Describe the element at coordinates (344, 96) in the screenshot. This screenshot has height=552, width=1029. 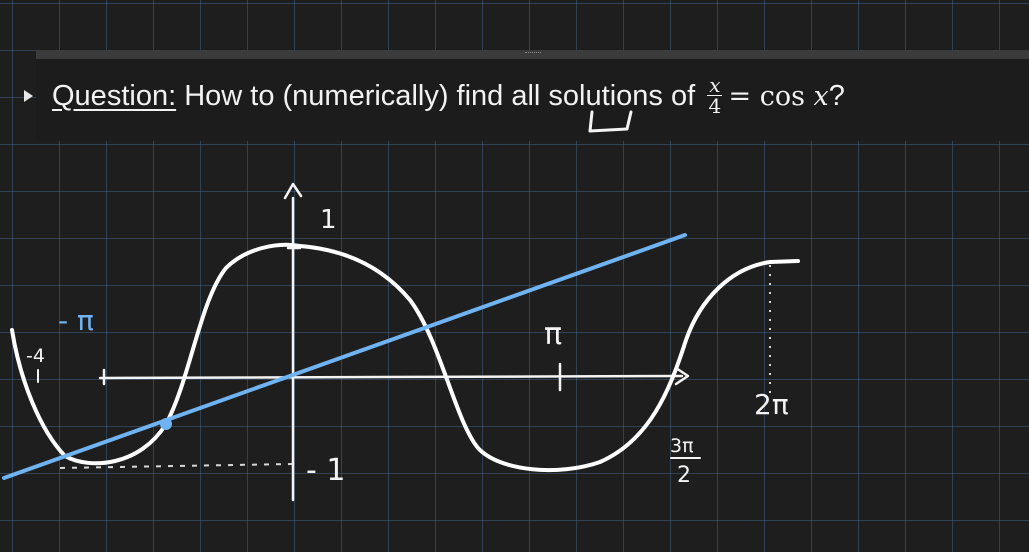
I see `question-text-before: How to (numerically) find` at that location.